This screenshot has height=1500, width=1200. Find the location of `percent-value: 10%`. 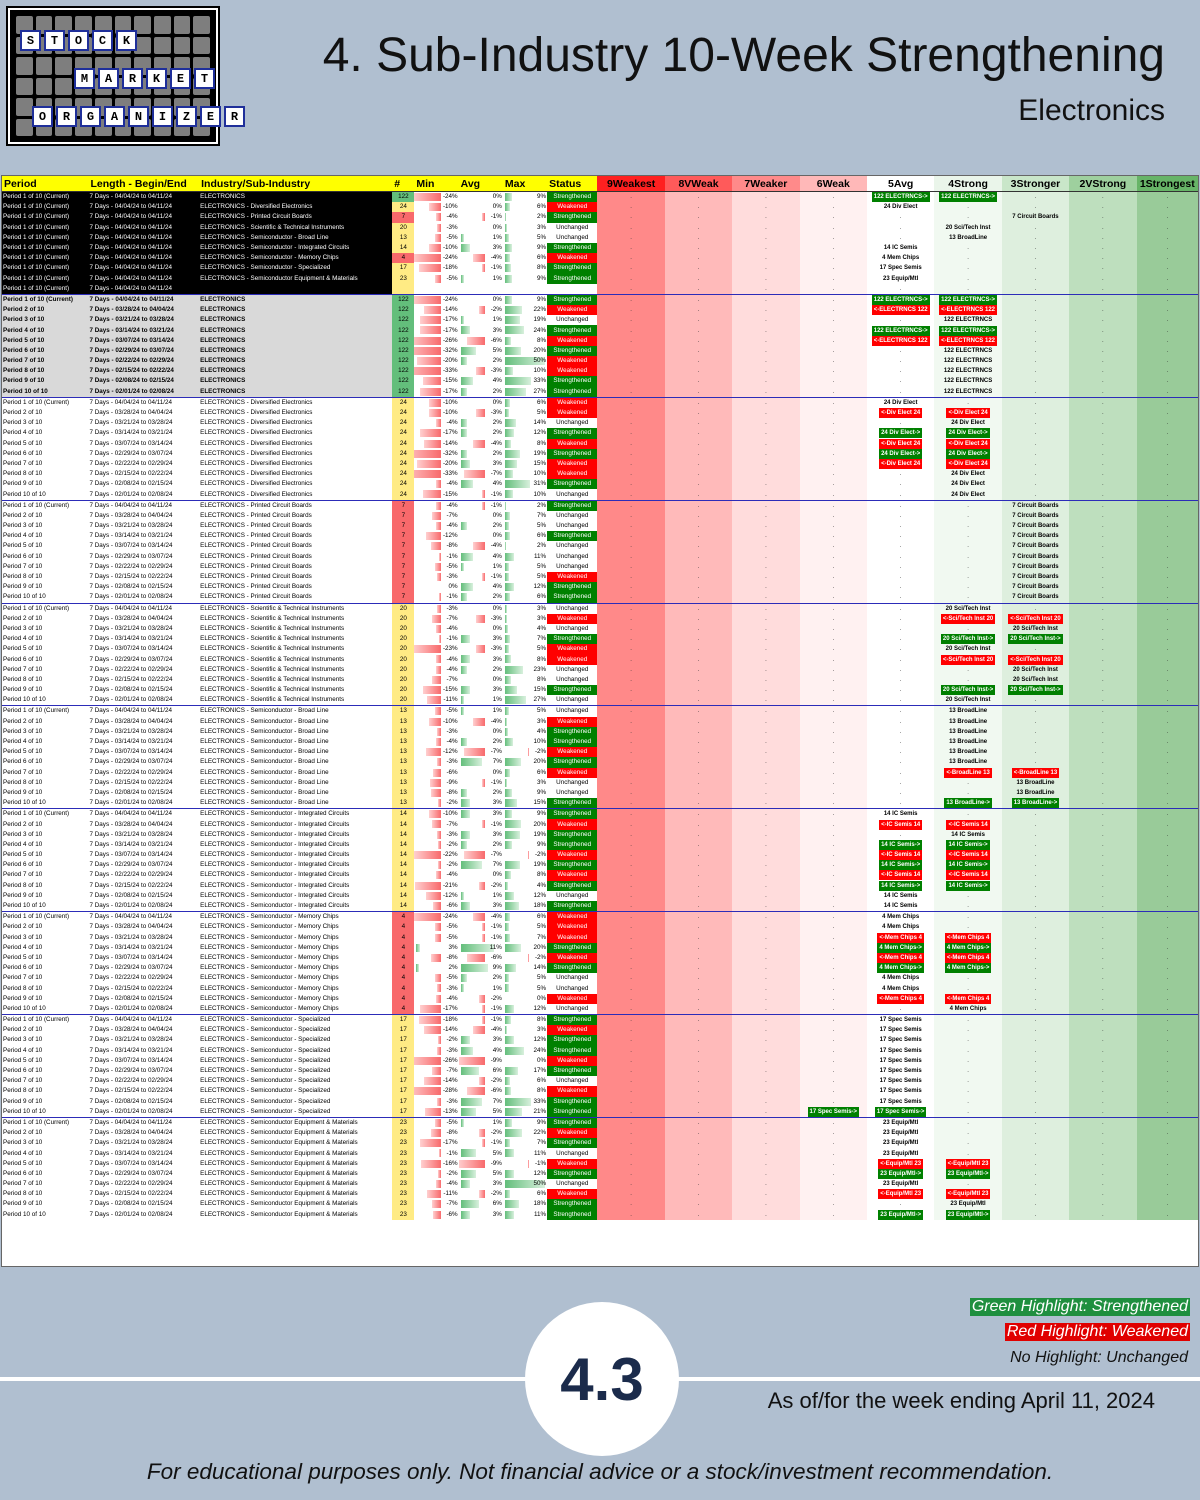

percent-value: 10% is located at coordinates (540, 742).